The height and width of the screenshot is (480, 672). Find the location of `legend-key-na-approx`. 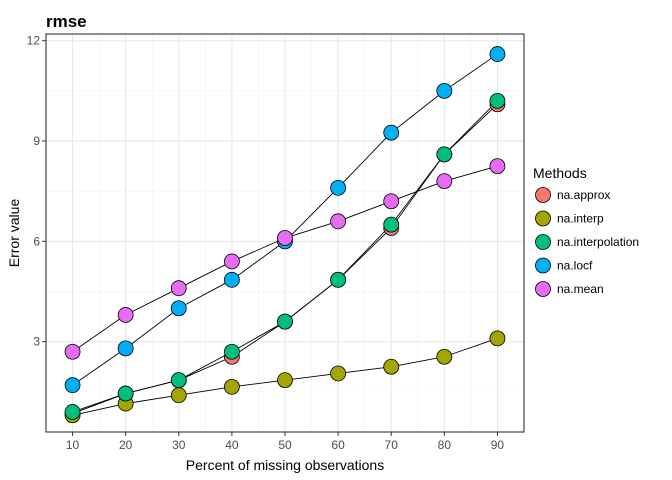

legend-key-na-approx is located at coordinates (543, 195).